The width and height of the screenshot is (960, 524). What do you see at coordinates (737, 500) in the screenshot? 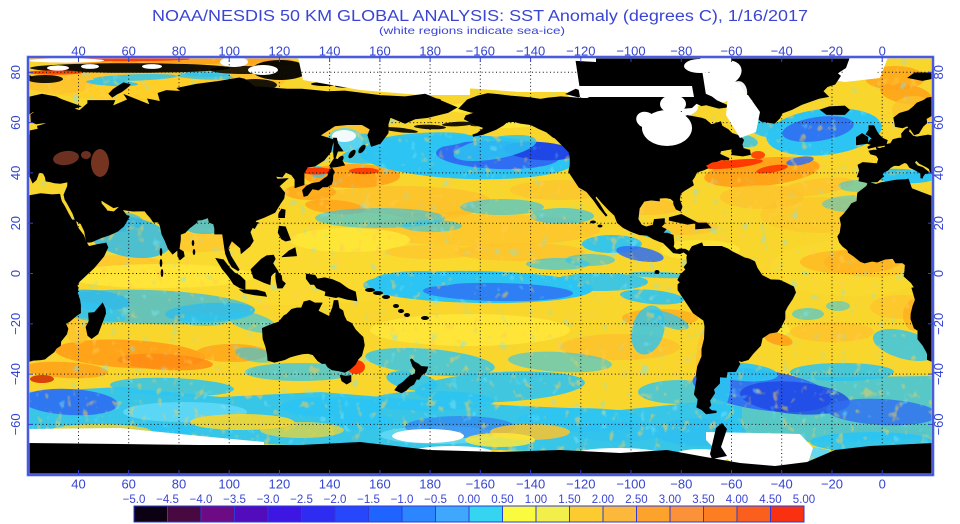
I see `svg-text: 4.00` at bounding box center [737, 500].